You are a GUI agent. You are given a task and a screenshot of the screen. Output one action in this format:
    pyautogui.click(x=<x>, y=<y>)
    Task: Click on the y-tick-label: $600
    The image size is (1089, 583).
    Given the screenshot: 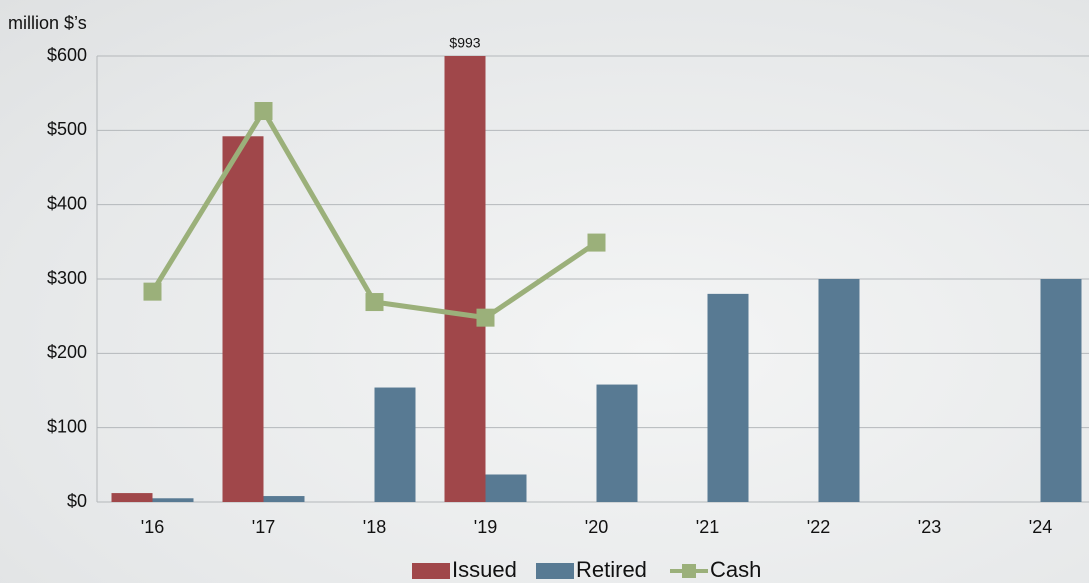 What is the action you would take?
    pyautogui.click(x=67, y=55)
    